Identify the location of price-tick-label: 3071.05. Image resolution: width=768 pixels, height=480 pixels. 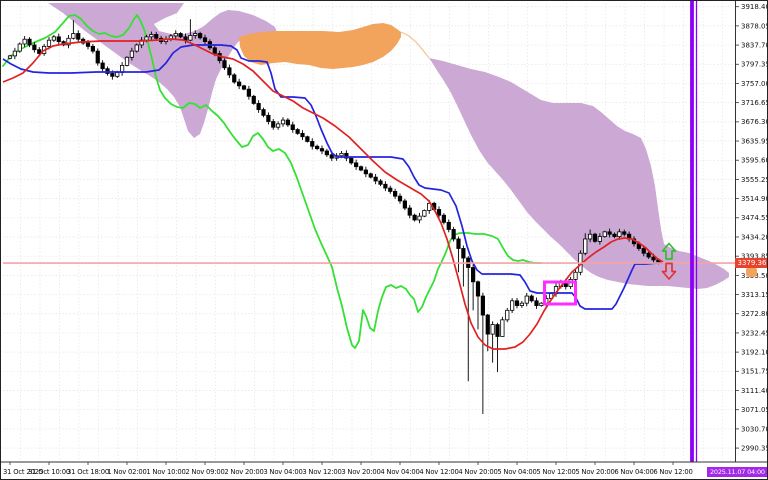
(754, 410).